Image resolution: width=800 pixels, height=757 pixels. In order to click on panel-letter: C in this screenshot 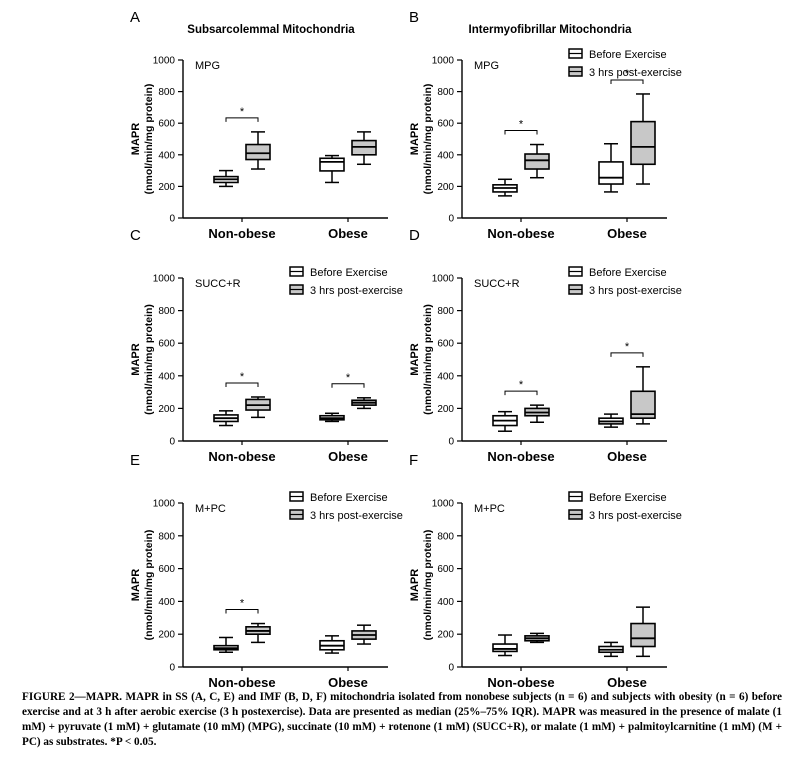, I will do `click(135, 235)`.